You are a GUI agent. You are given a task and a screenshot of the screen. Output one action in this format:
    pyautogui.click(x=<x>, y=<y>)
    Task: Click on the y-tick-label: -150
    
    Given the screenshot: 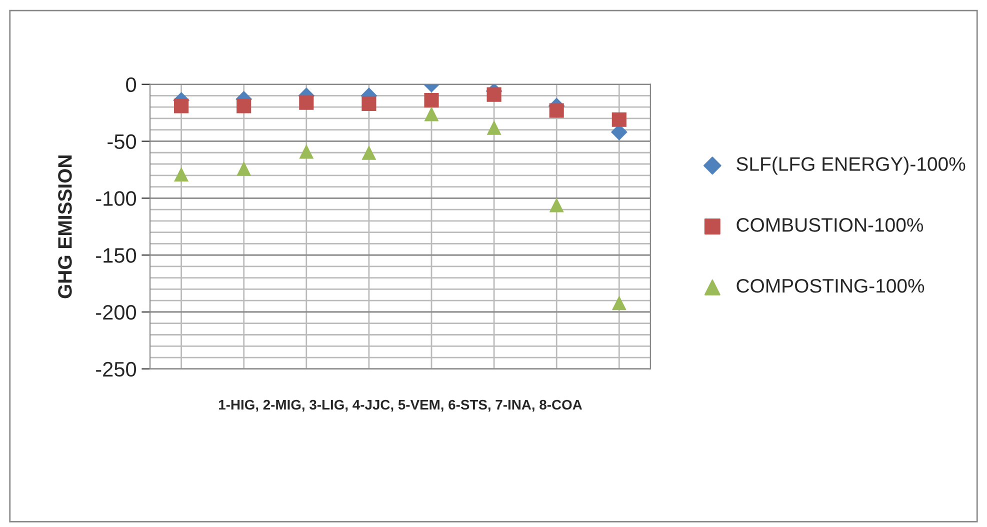 What is the action you would take?
    pyautogui.click(x=116, y=255)
    